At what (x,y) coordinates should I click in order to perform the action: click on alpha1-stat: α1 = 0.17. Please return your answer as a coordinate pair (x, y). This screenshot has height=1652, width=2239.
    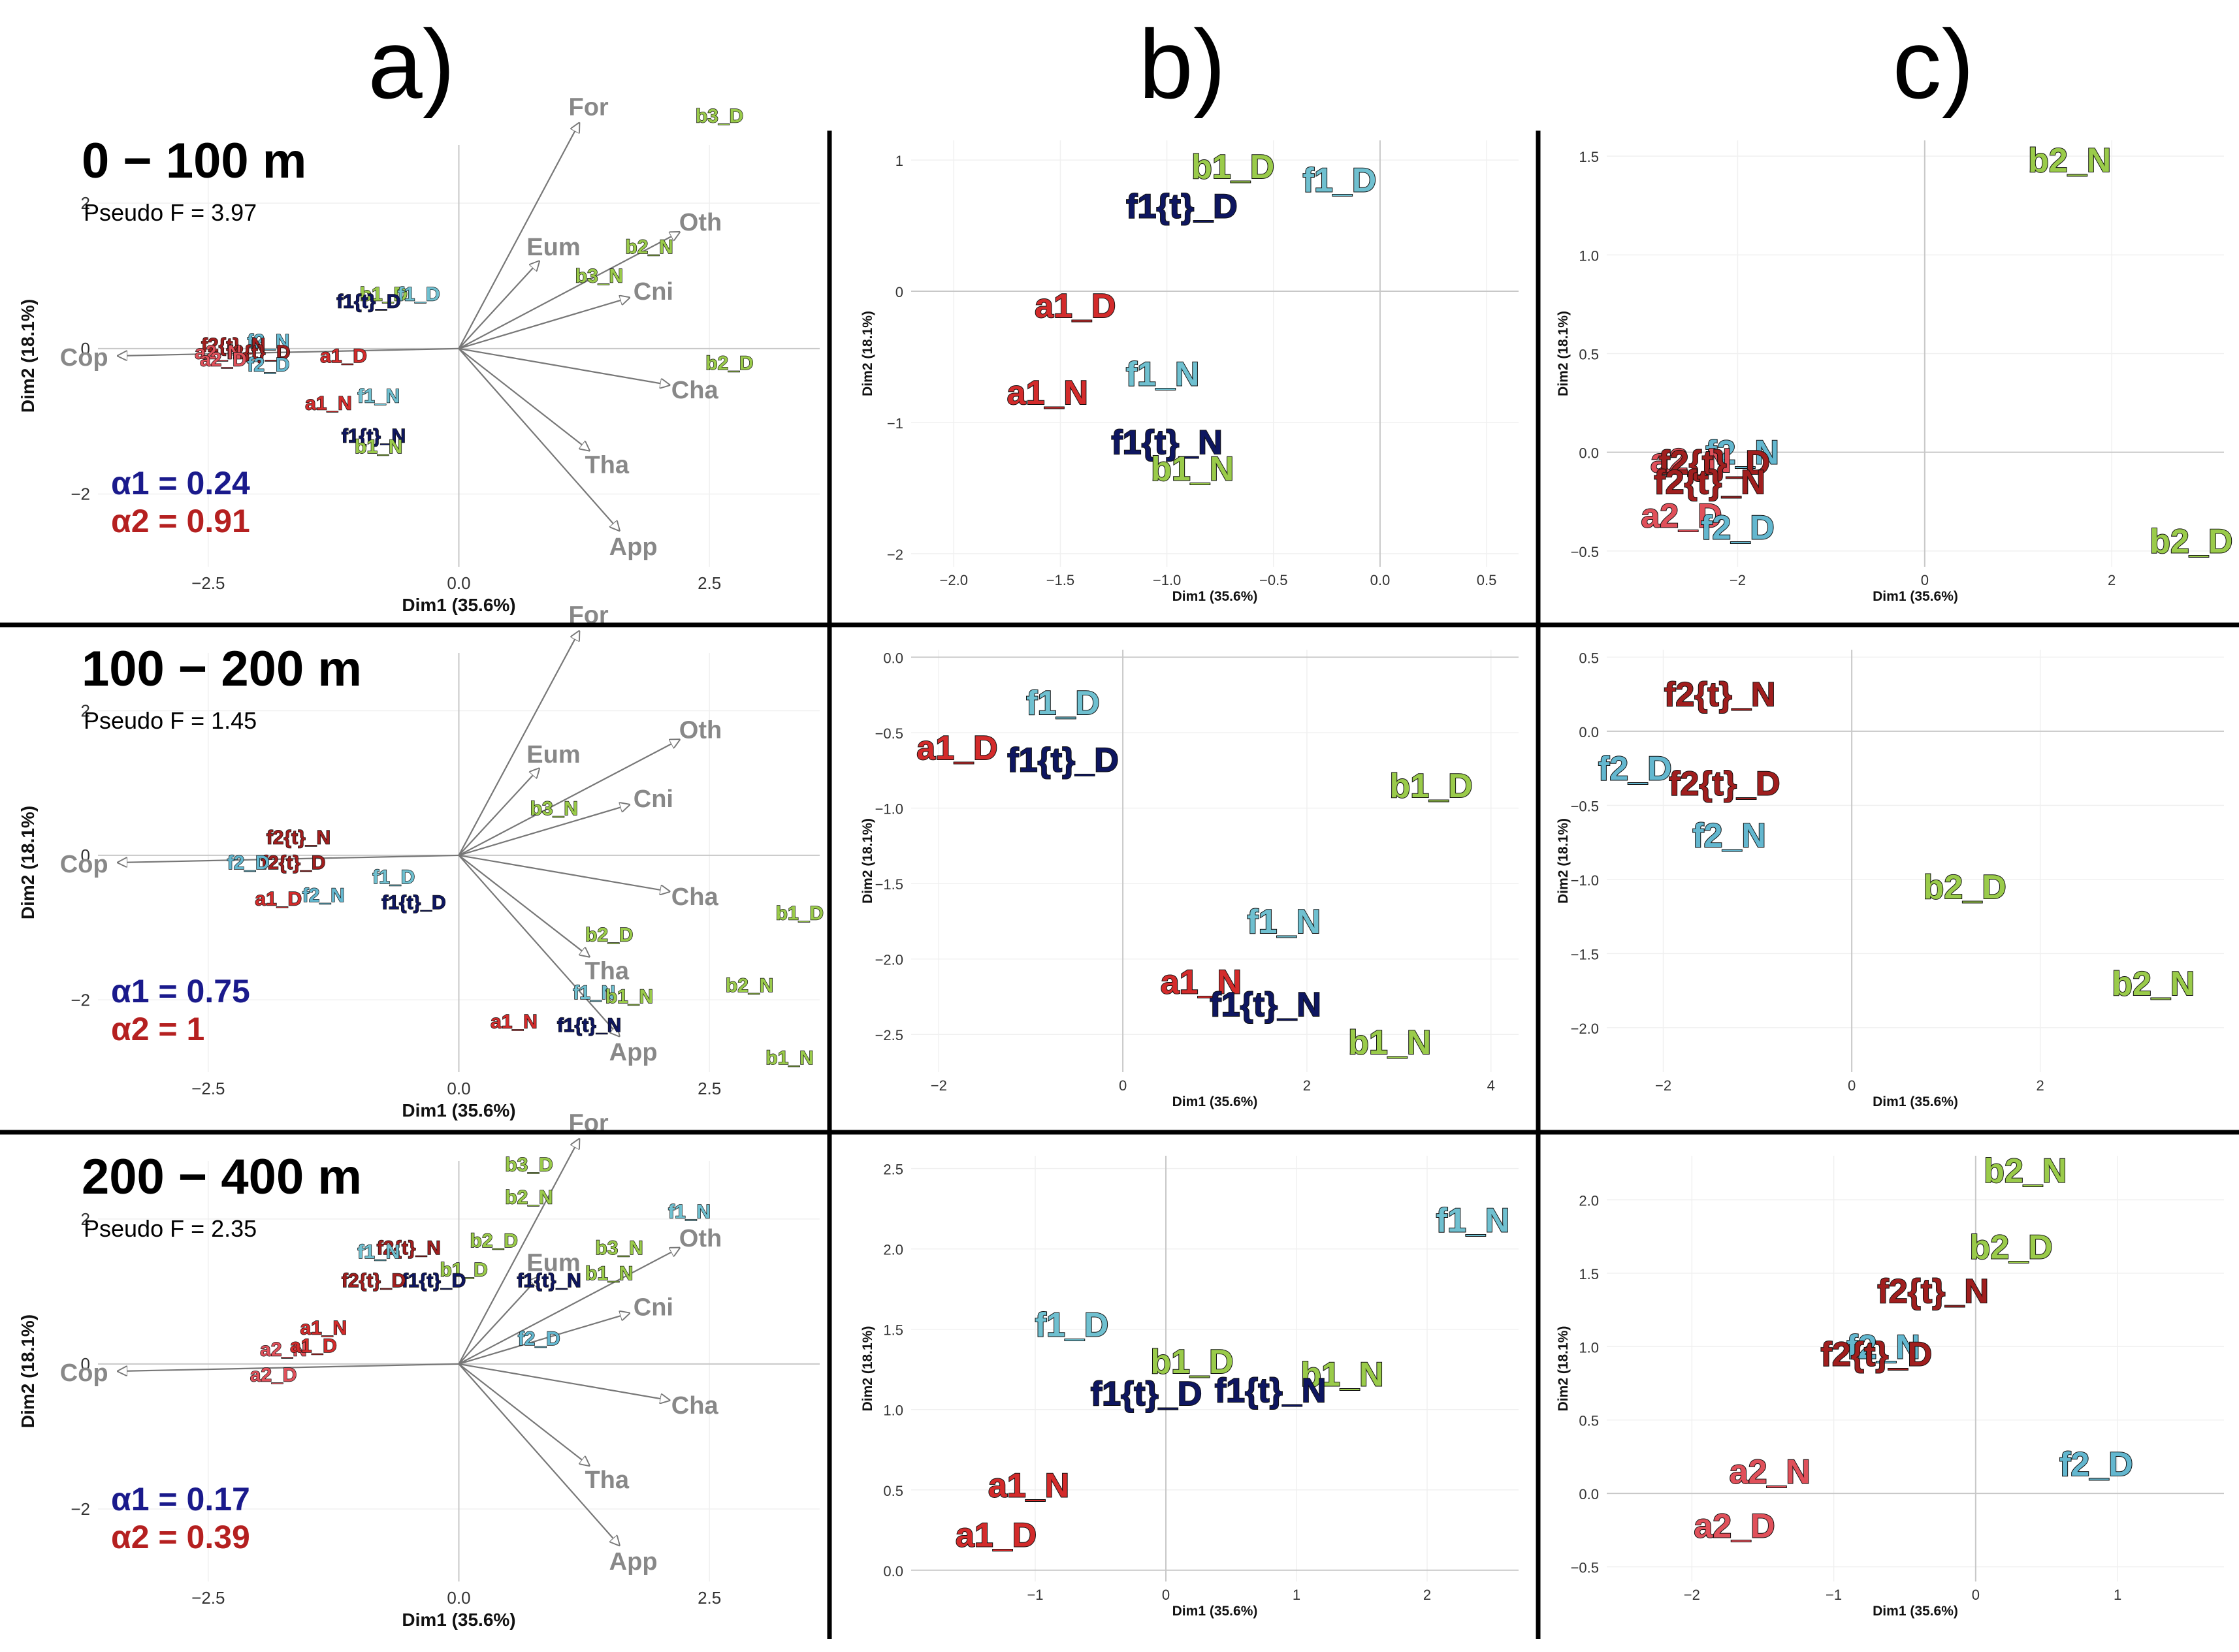
    Looking at the image, I should click on (181, 1499).